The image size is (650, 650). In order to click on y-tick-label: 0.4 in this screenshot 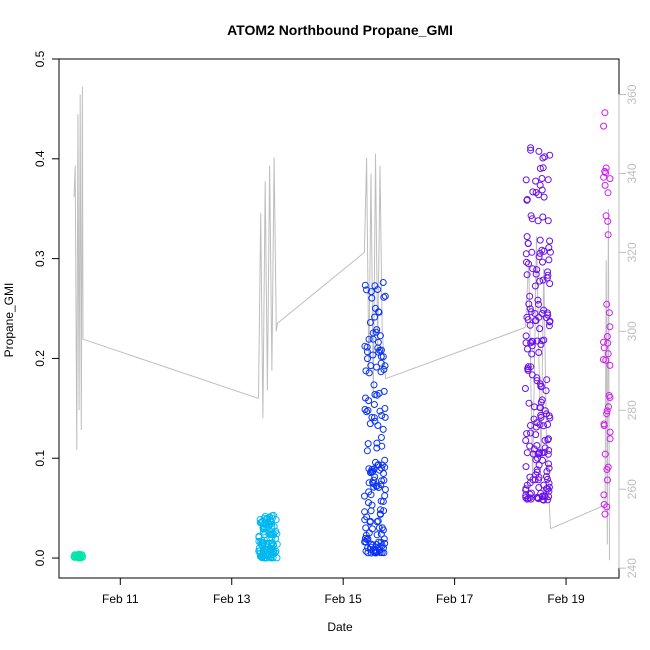, I will do `click(40, 158)`.